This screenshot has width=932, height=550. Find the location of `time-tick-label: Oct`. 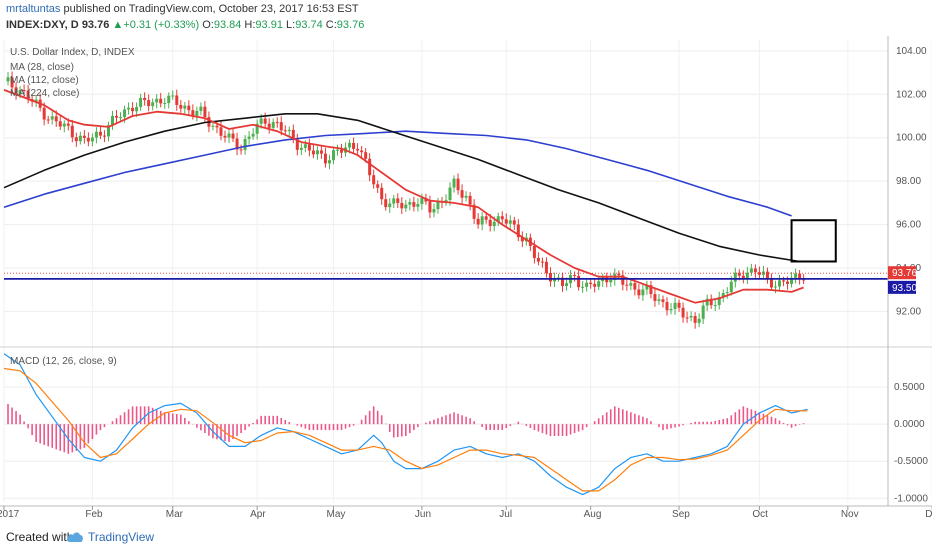

time-tick-label: Oct is located at coordinates (760, 514).